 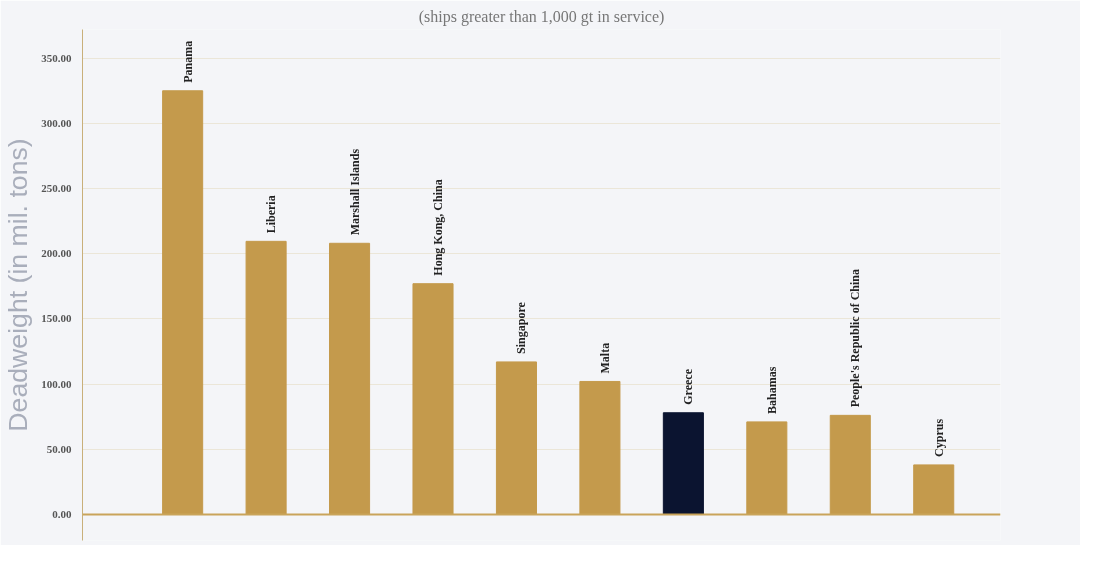 What do you see at coordinates (541, 16) in the screenshot?
I see `chart-title: (ships greater than 1,000 gt in service)` at bounding box center [541, 16].